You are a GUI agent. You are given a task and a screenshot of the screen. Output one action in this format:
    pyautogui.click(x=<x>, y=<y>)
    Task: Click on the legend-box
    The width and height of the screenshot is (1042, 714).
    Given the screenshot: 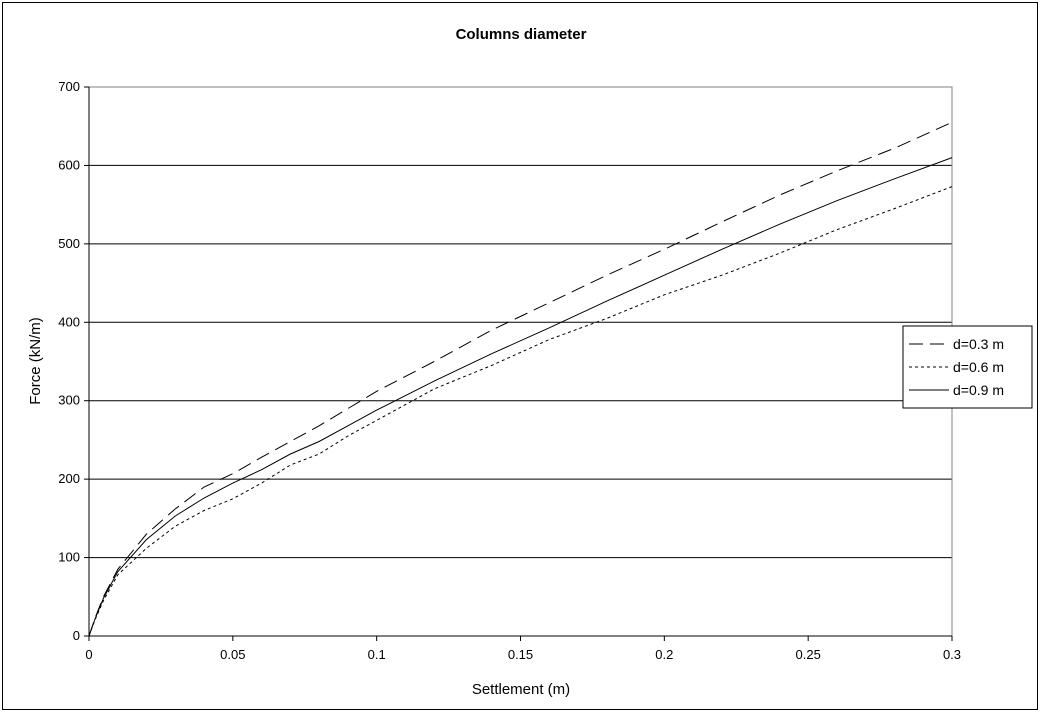 What is the action you would take?
    pyautogui.click(x=967, y=367)
    